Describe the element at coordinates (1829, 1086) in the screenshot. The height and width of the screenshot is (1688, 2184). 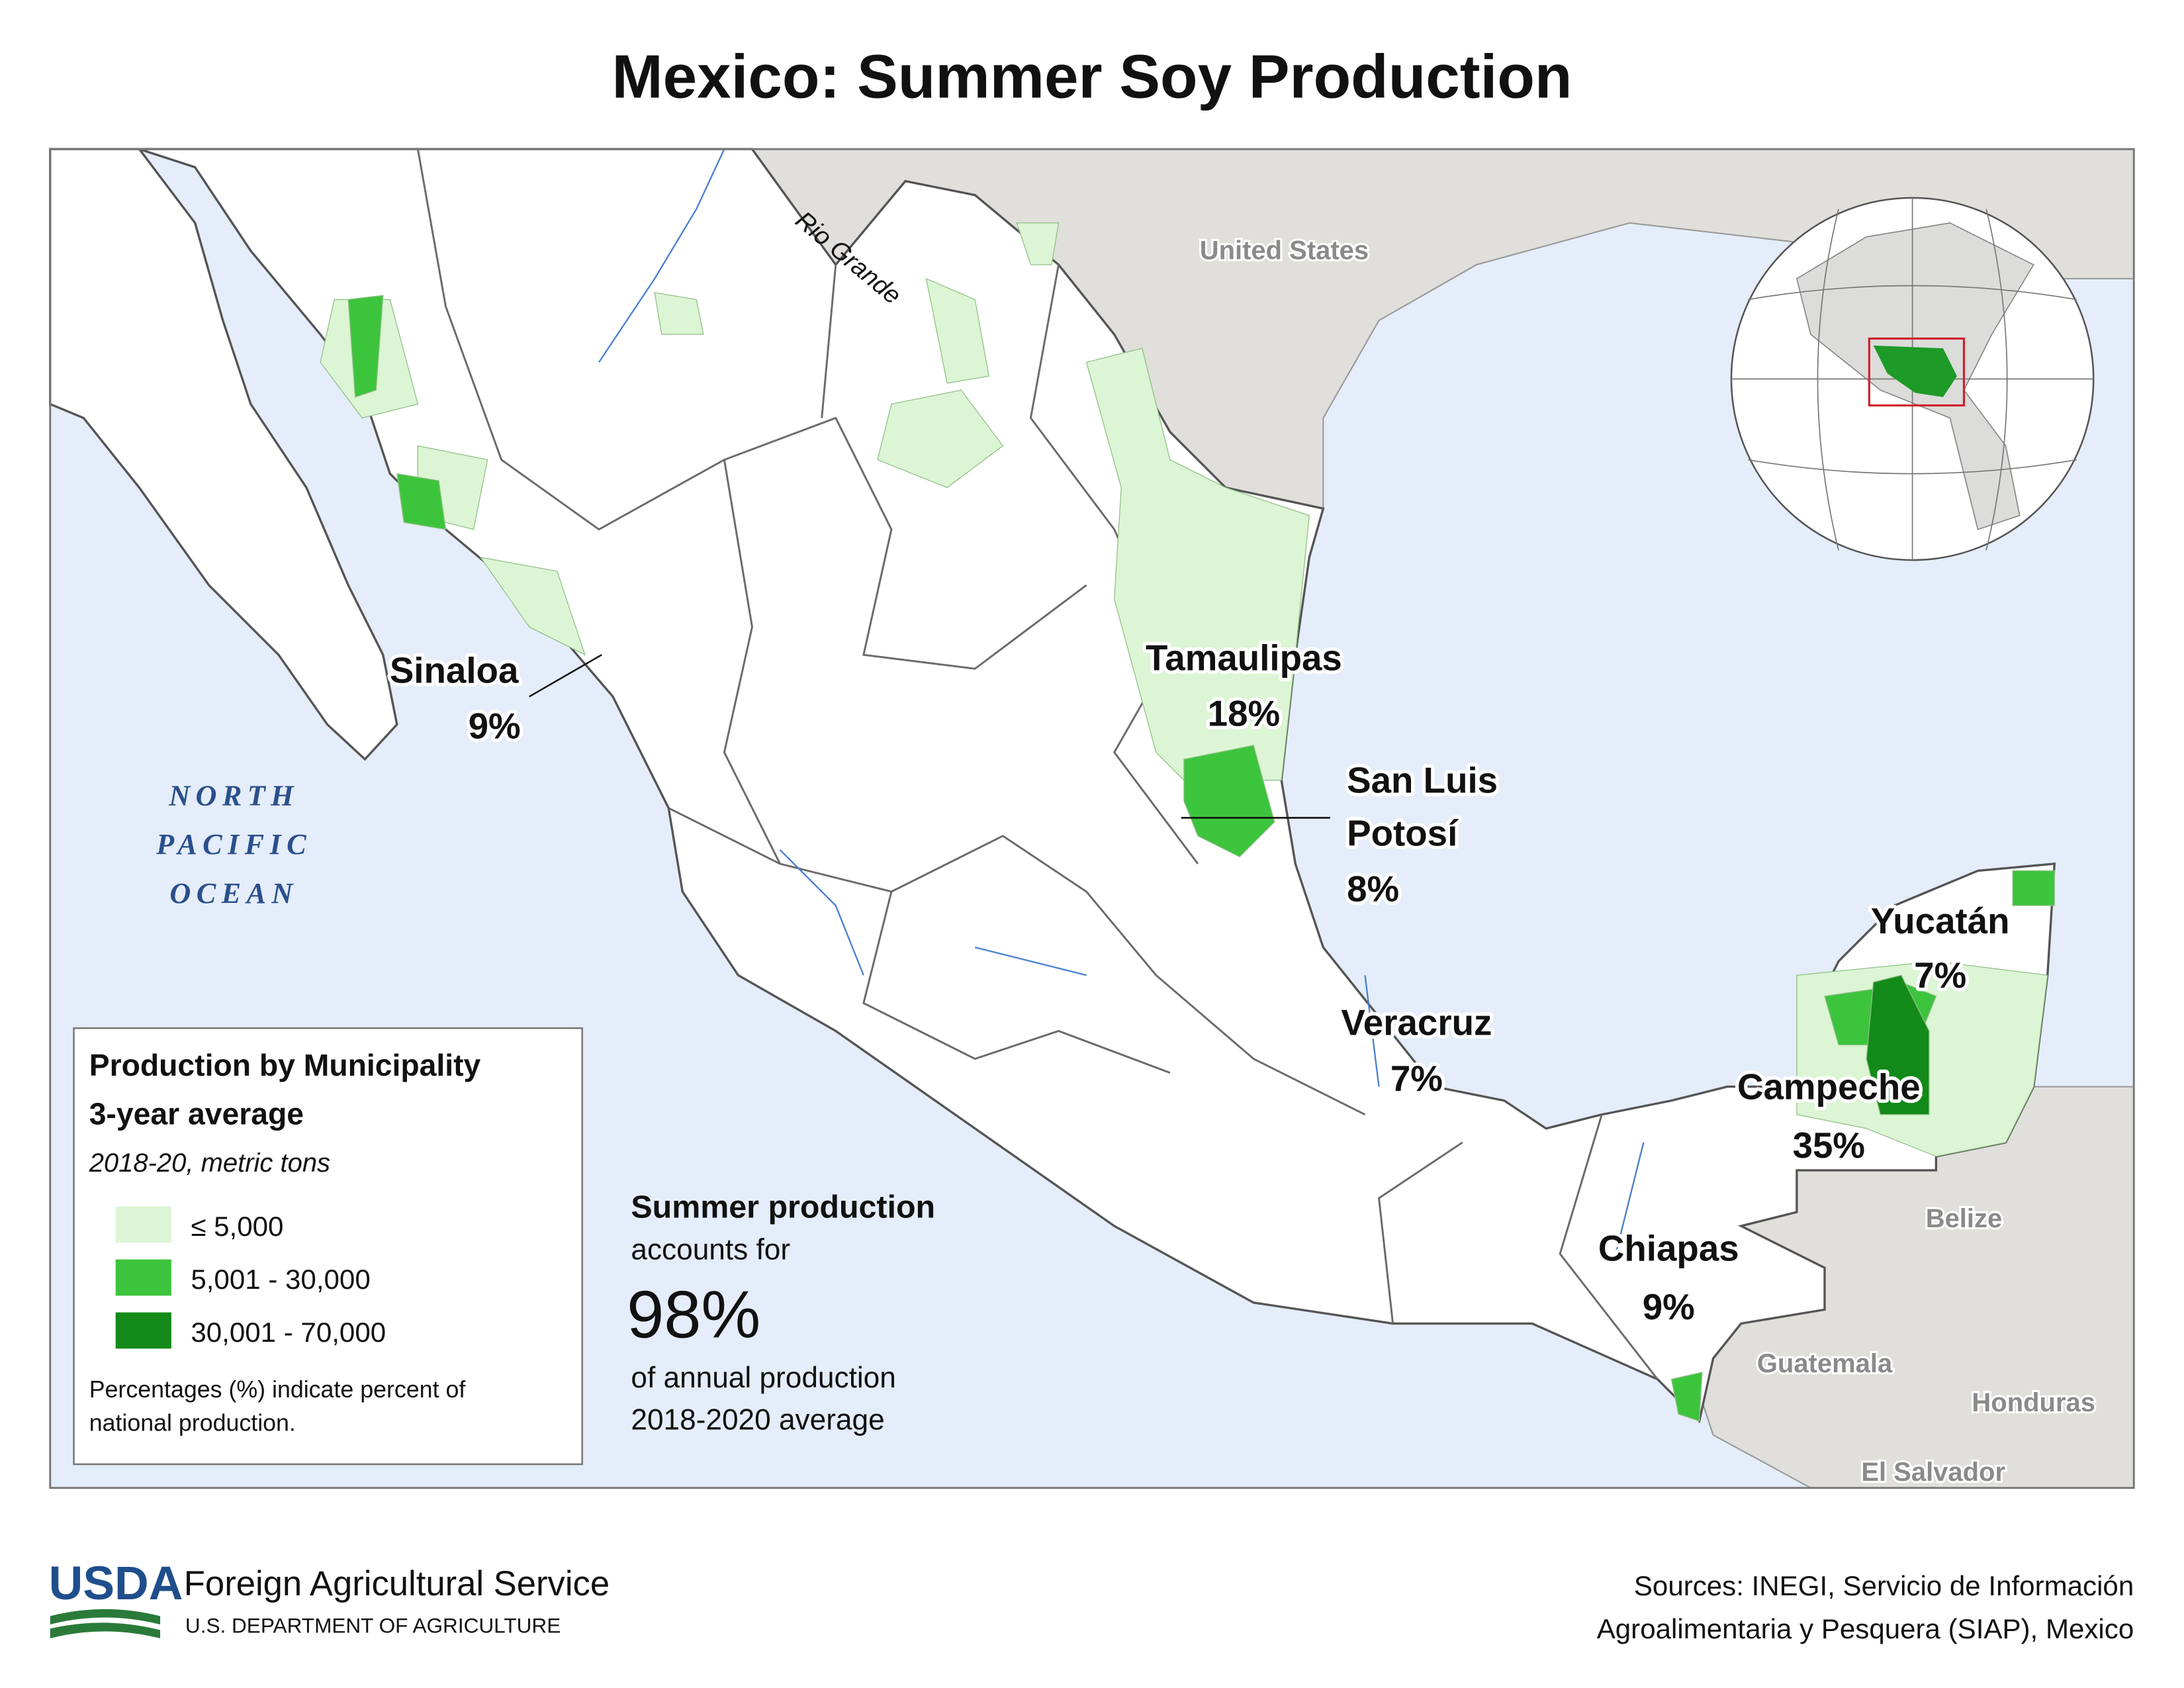
I see `state-name: Campeche` at that location.